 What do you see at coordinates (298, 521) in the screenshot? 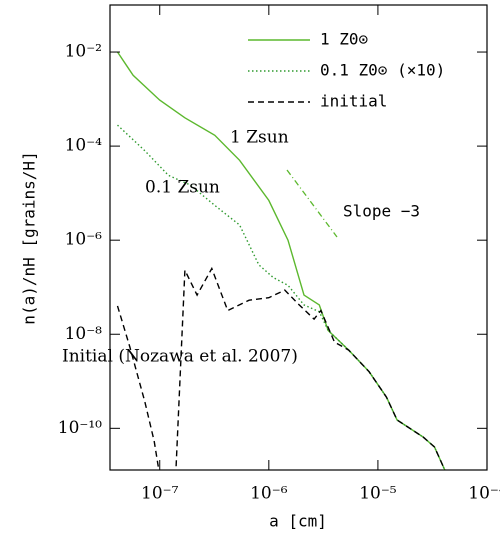
I see `x-axis-label: a [cm]` at bounding box center [298, 521].